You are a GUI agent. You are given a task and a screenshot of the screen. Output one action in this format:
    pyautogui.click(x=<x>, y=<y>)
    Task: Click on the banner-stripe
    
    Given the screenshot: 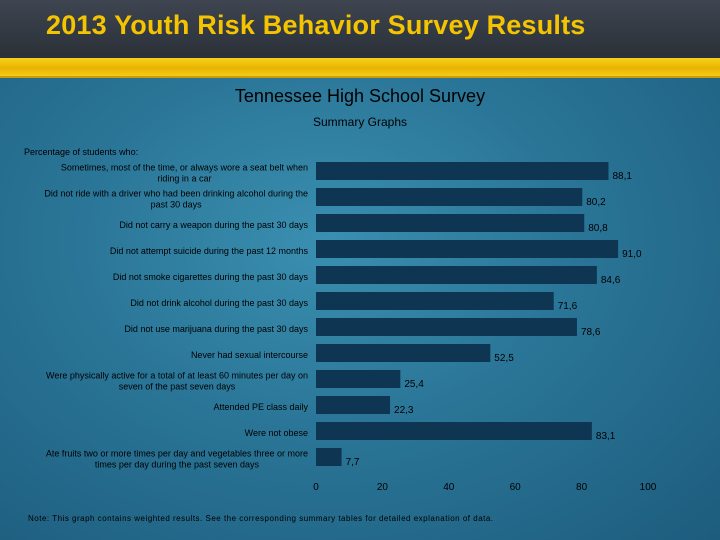 What is the action you would take?
    pyautogui.click(x=360, y=68)
    